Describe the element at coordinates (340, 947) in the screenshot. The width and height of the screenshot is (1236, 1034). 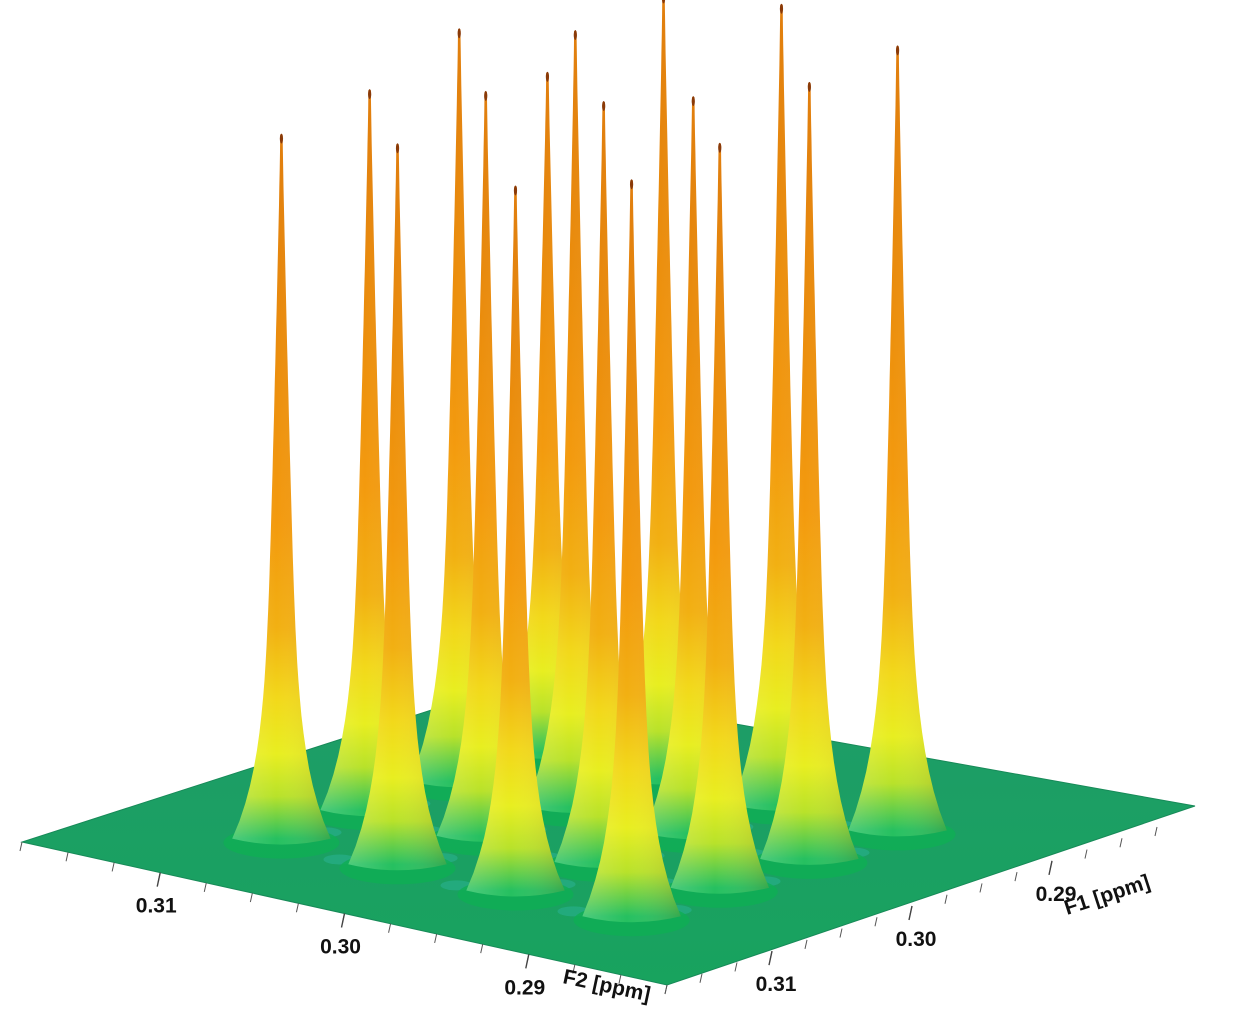
I see `f2-tick-label: 0.30` at that location.